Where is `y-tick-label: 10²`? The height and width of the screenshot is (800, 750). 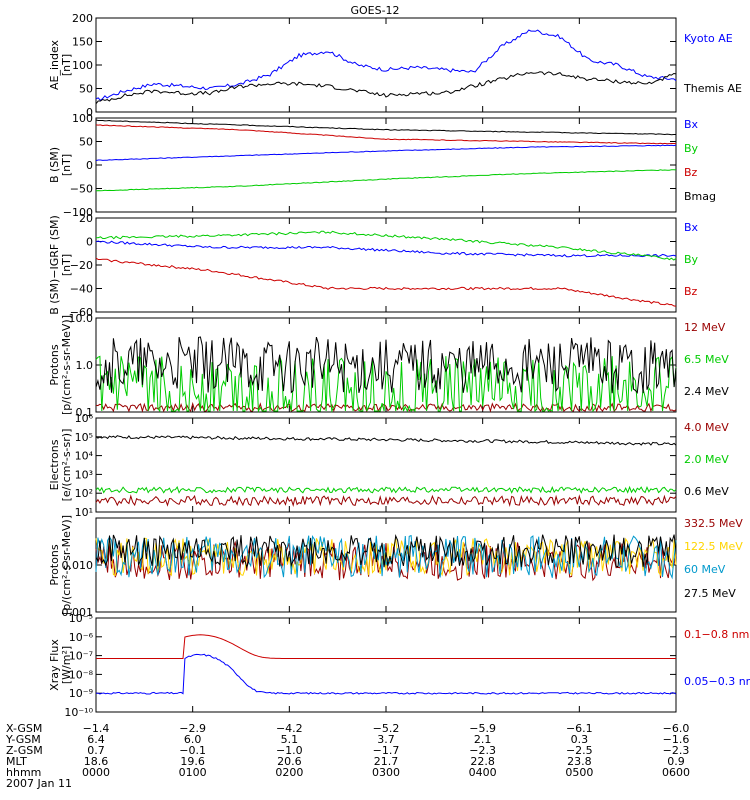 y-tick-label: 10² is located at coordinates (84, 493).